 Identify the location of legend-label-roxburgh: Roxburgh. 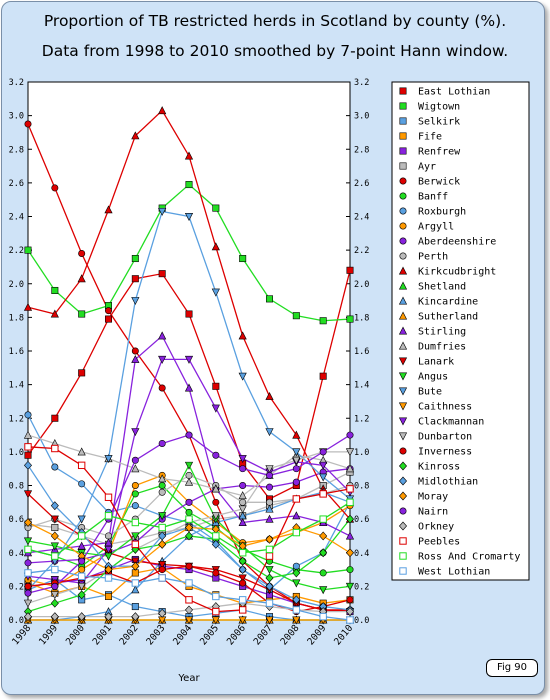
(442, 212).